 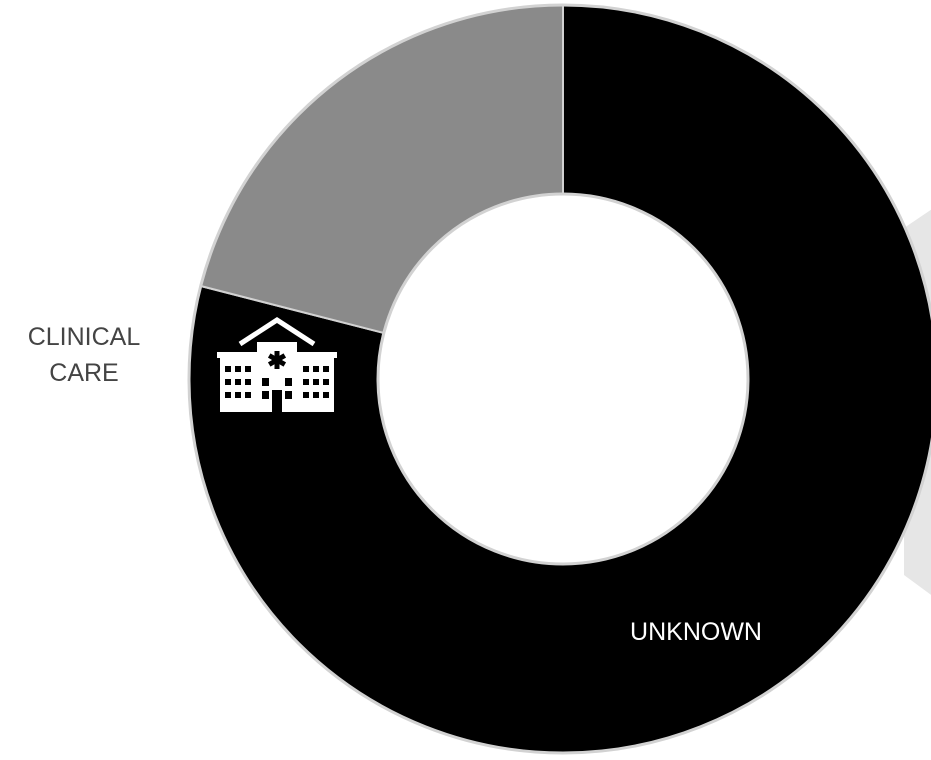 What do you see at coordinates (277, 364) in the screenshot?
I see `hospital-icon` at bounding box center [277, 364].